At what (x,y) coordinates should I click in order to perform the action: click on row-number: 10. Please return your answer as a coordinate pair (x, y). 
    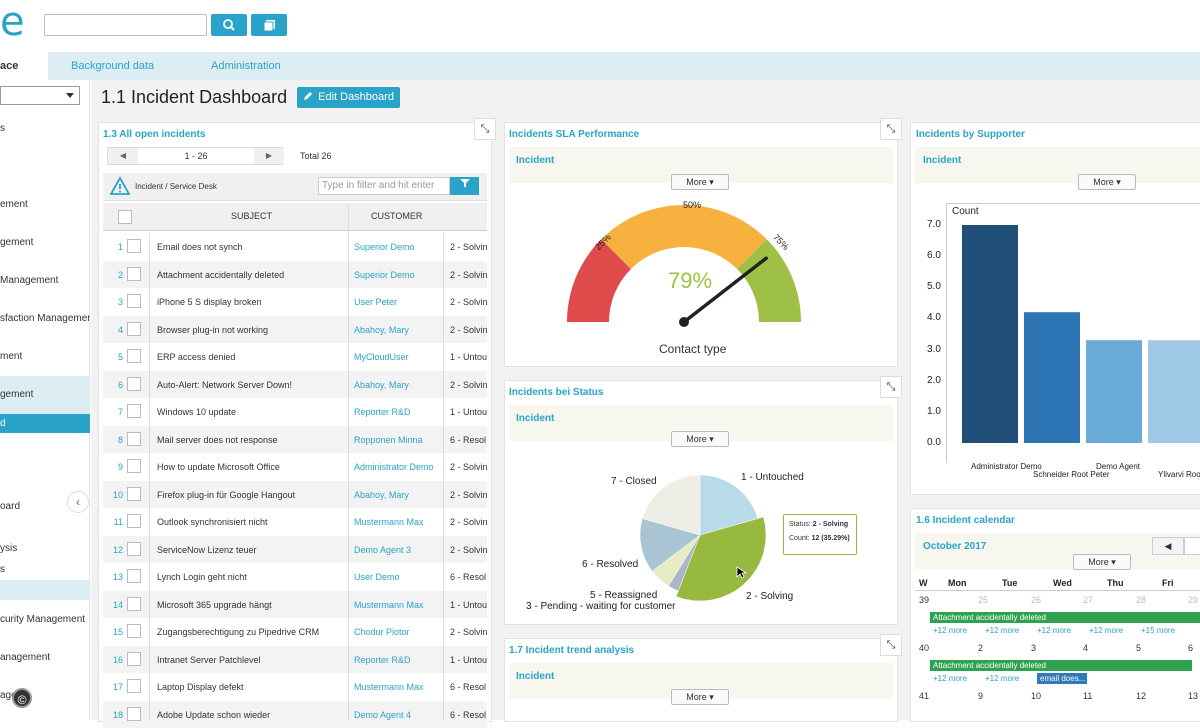
    Looking at the image, I should click on (113, 495).